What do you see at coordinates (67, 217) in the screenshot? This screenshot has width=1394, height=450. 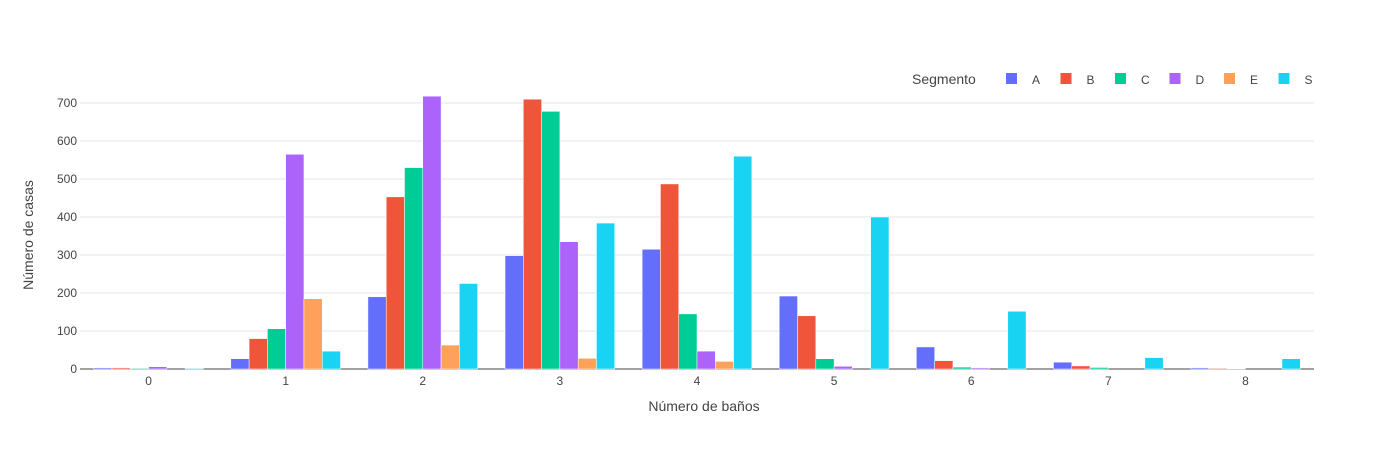 I see `y-tick-label: 400` at bounding box center [67, 217].